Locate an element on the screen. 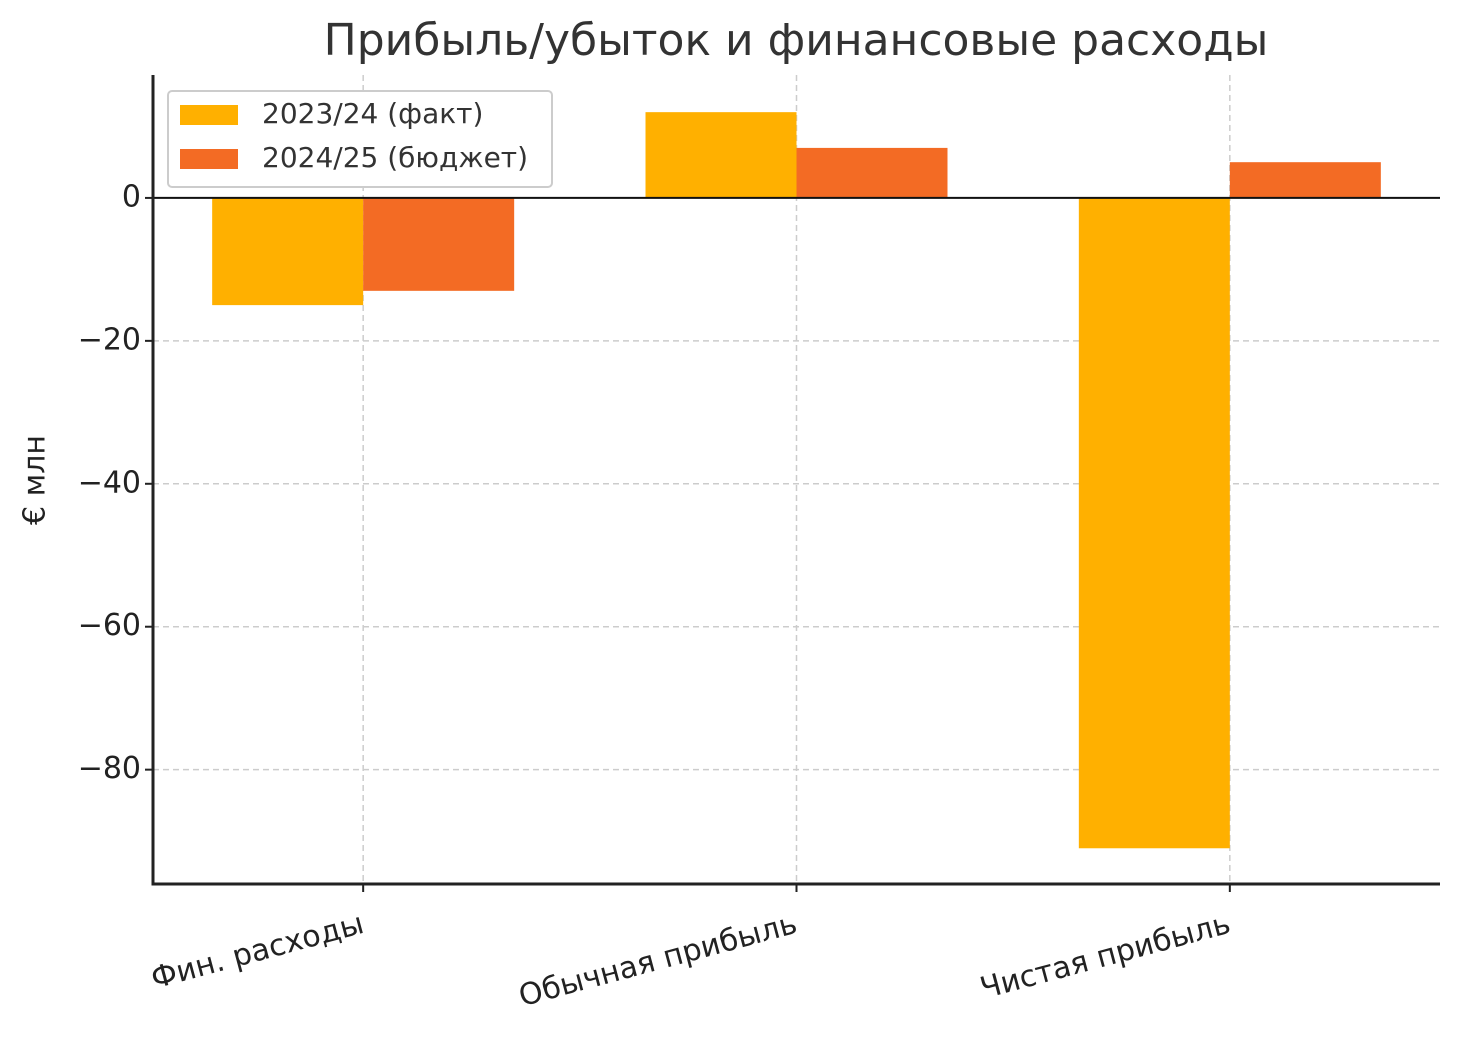  legend: 2023/24 (факт) 2024/25 (бюджет) is located at coordinates (360, 139).